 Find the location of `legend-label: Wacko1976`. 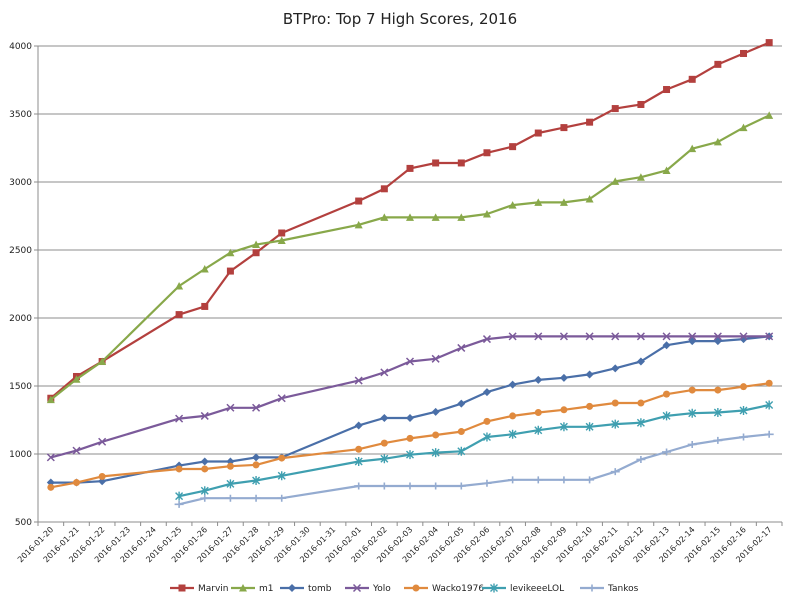

legend-label: Wacko1976 is located at coordinates (458, 589).